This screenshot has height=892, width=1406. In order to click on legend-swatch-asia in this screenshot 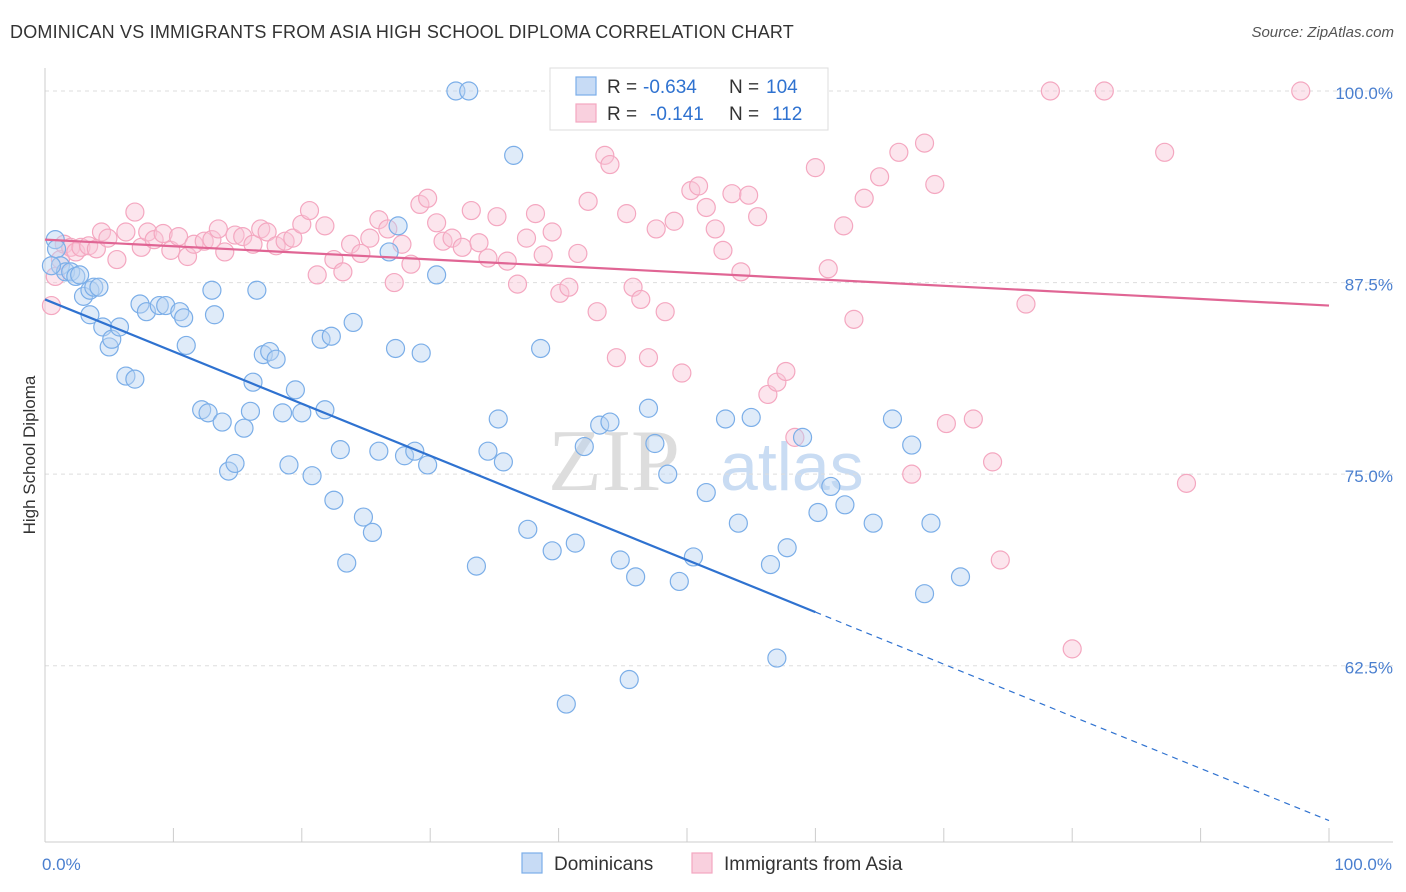, I will do `click(586, 113)`.